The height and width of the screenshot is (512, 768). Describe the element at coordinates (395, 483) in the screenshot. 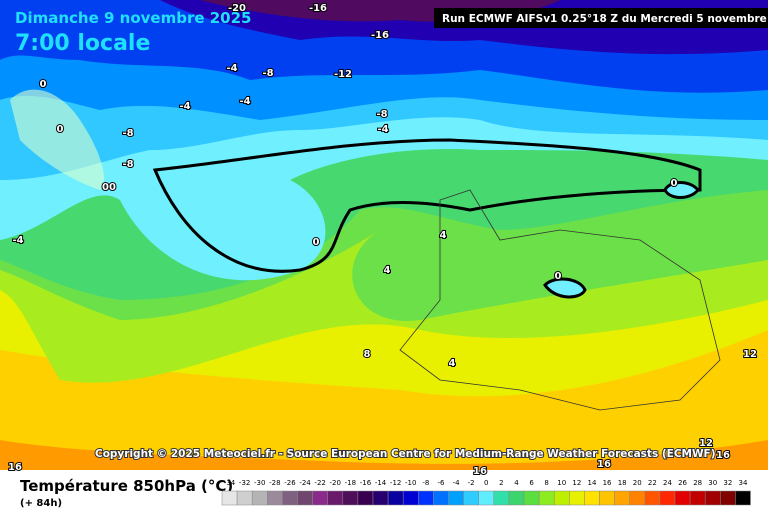

I see `legend-tick: -12` at that location.